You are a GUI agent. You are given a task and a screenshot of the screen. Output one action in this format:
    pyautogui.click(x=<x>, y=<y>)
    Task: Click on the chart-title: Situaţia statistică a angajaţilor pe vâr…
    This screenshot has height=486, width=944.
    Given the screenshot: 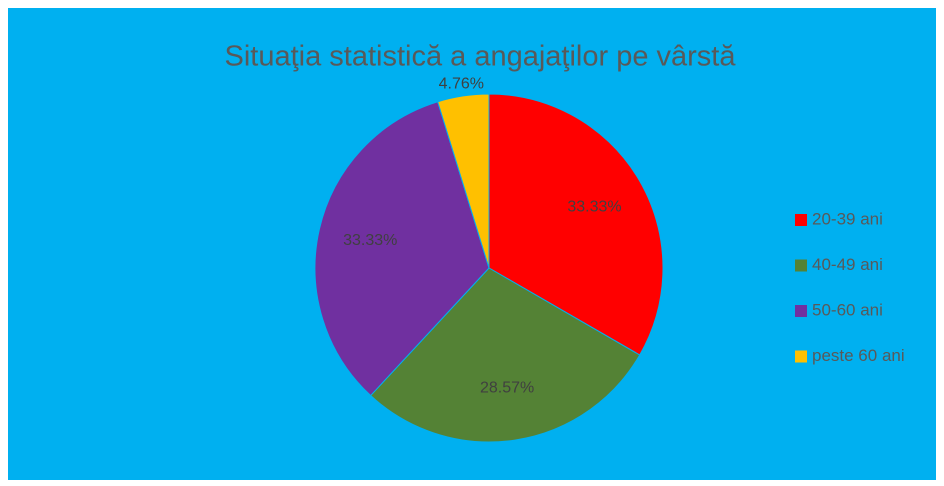 What is the action you would take?
    pyautogui.click(x=481, y=57)
    